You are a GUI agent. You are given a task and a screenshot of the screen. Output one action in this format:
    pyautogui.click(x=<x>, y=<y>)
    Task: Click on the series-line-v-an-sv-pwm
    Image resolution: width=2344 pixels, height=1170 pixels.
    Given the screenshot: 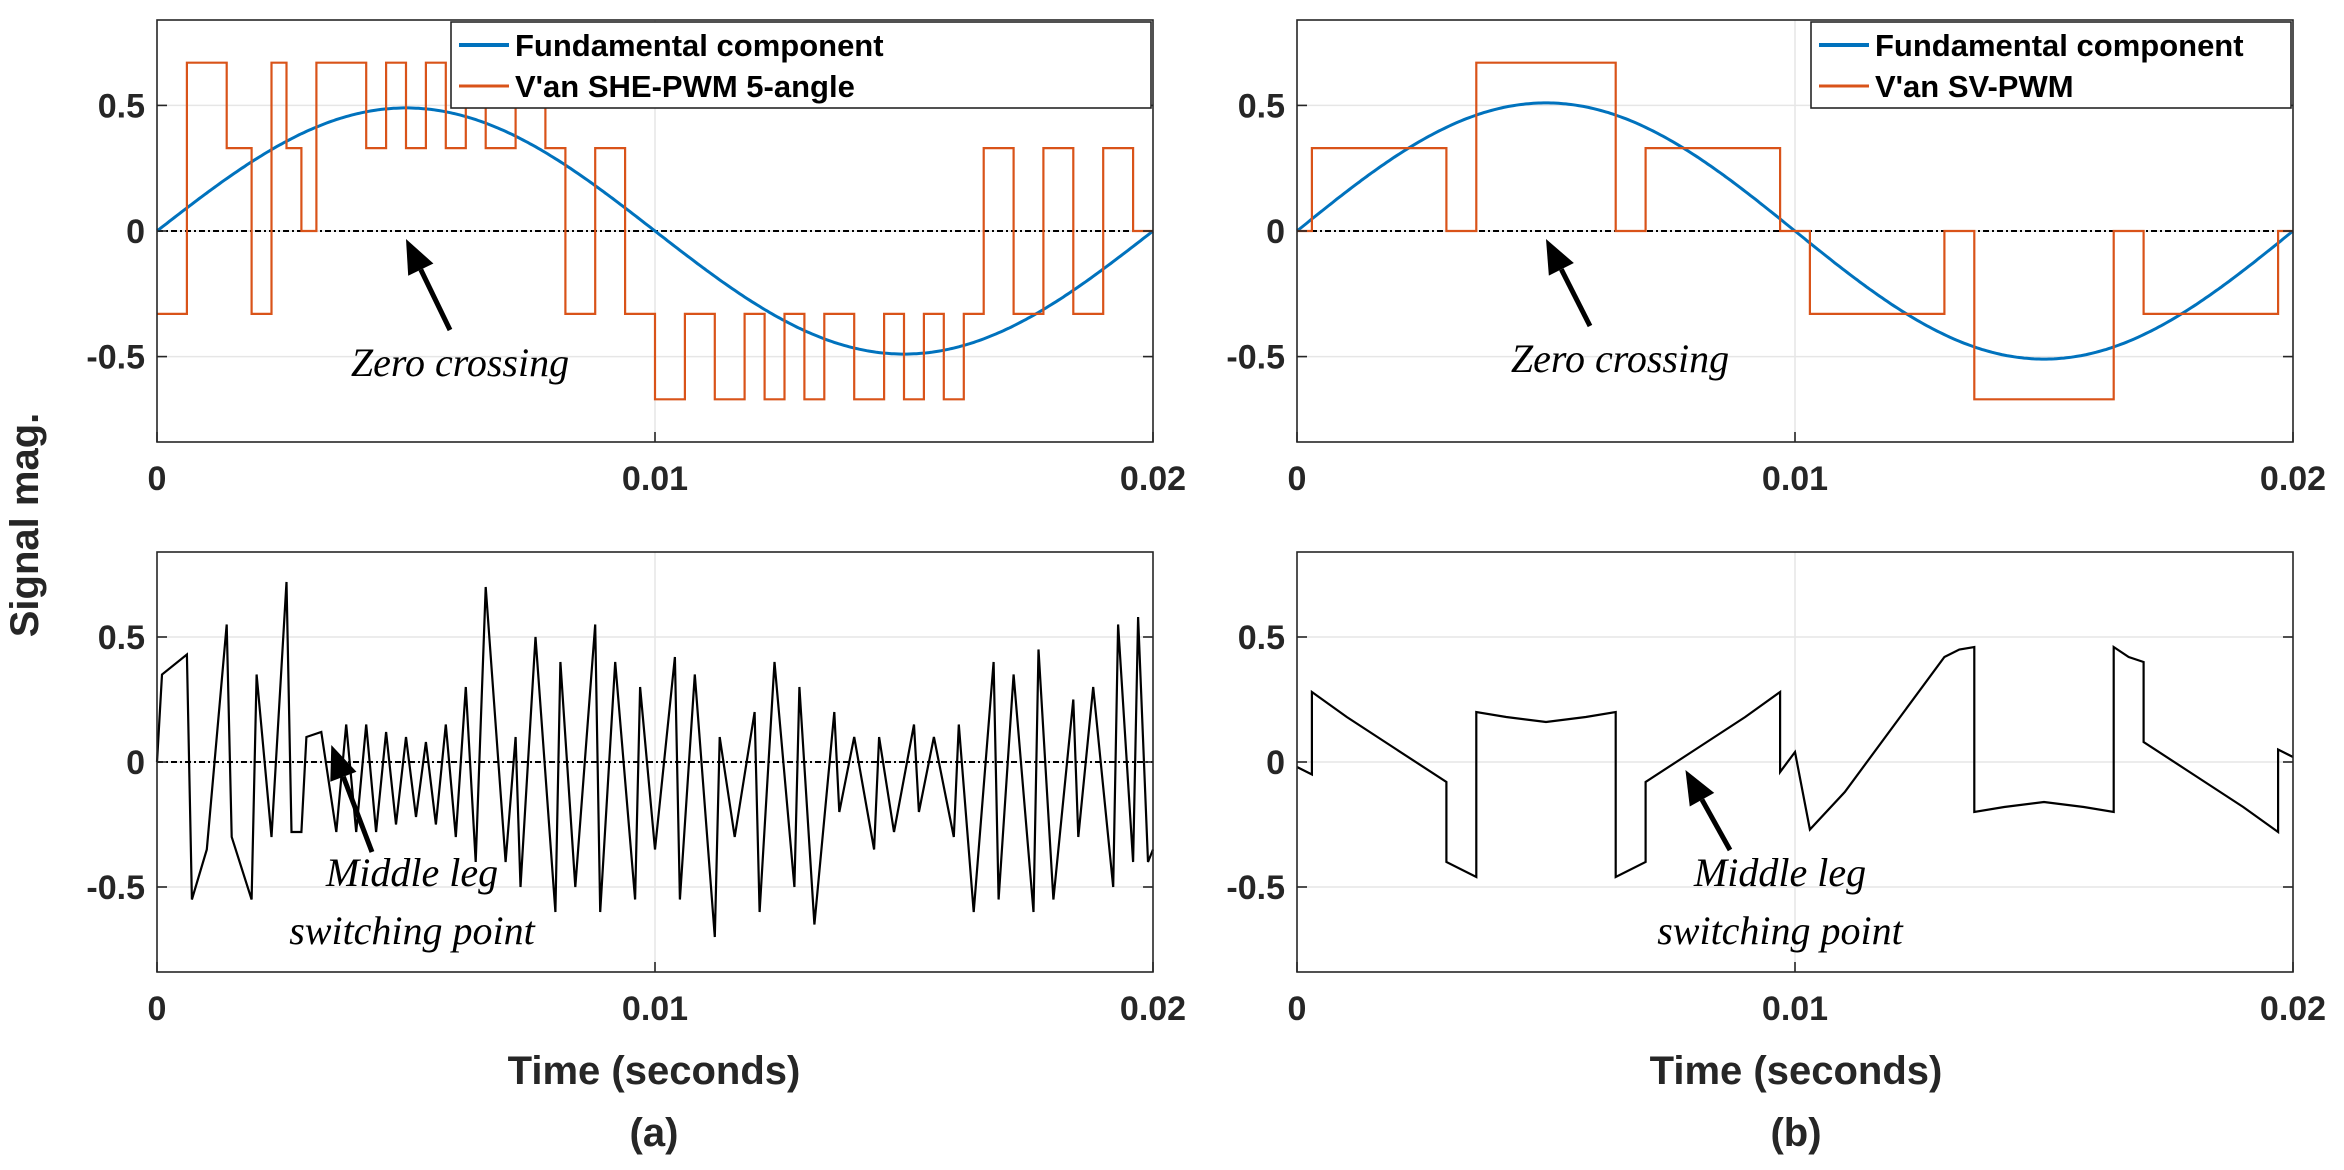 What is the action you would take?
    pyautogui.click(x=1795, y=231)
    